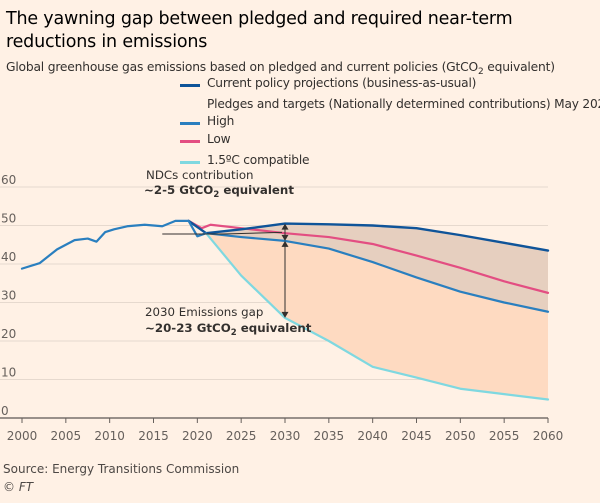  What do you see at coordinates (368, 235) in the screenshot?
I see `line-current-policy` at bounding box center [368, 235].